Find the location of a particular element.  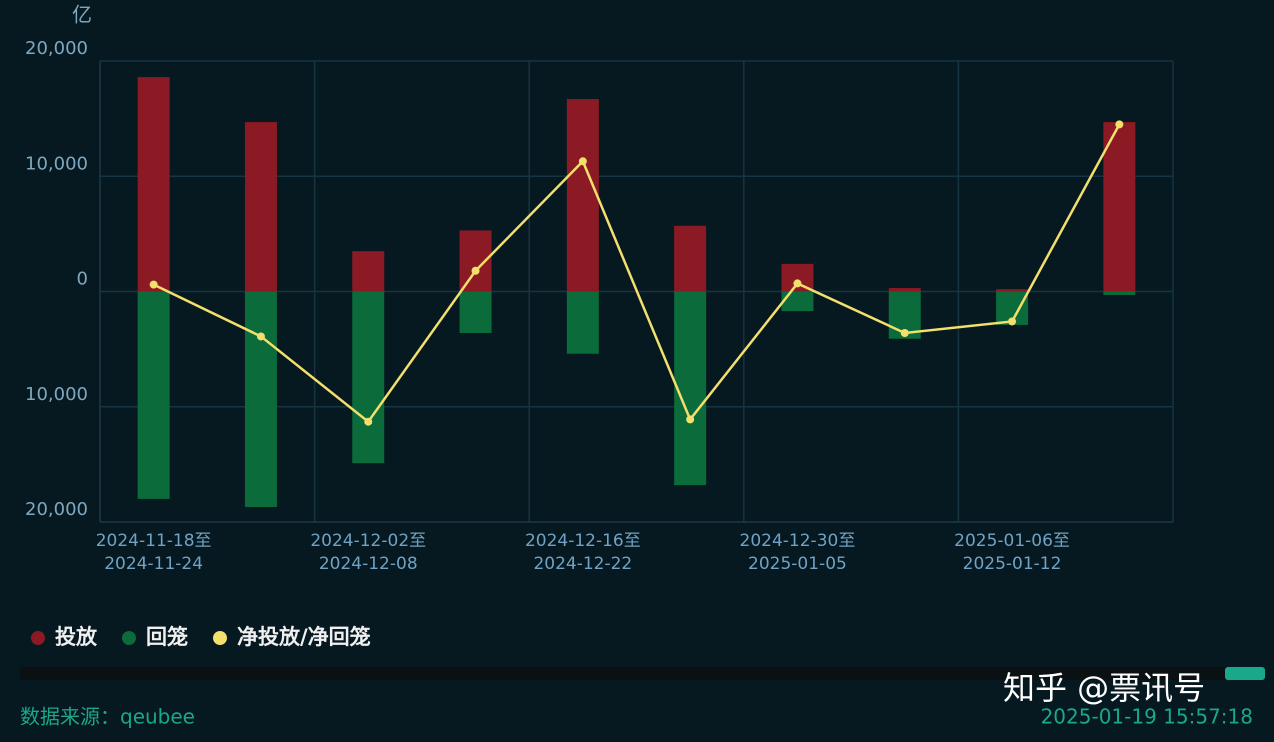

y-tick-label: 0 is located at coordinates (82, 279).